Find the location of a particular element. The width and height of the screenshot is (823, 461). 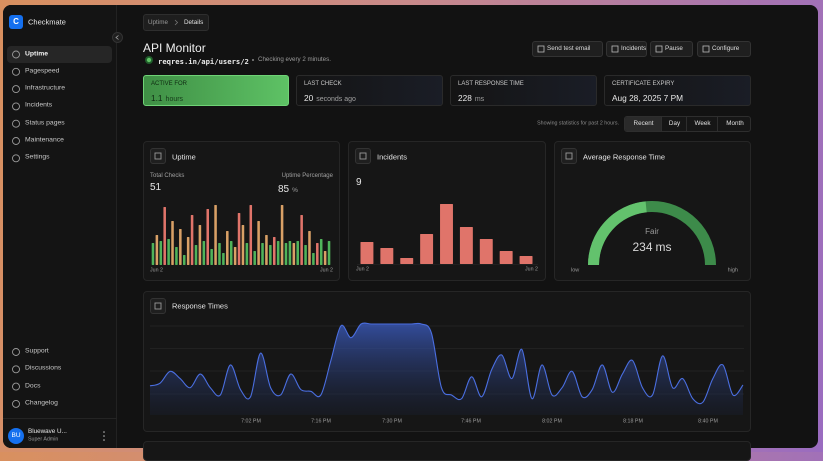

nav-item: Infrastructure is located at coordinates (45, 88).